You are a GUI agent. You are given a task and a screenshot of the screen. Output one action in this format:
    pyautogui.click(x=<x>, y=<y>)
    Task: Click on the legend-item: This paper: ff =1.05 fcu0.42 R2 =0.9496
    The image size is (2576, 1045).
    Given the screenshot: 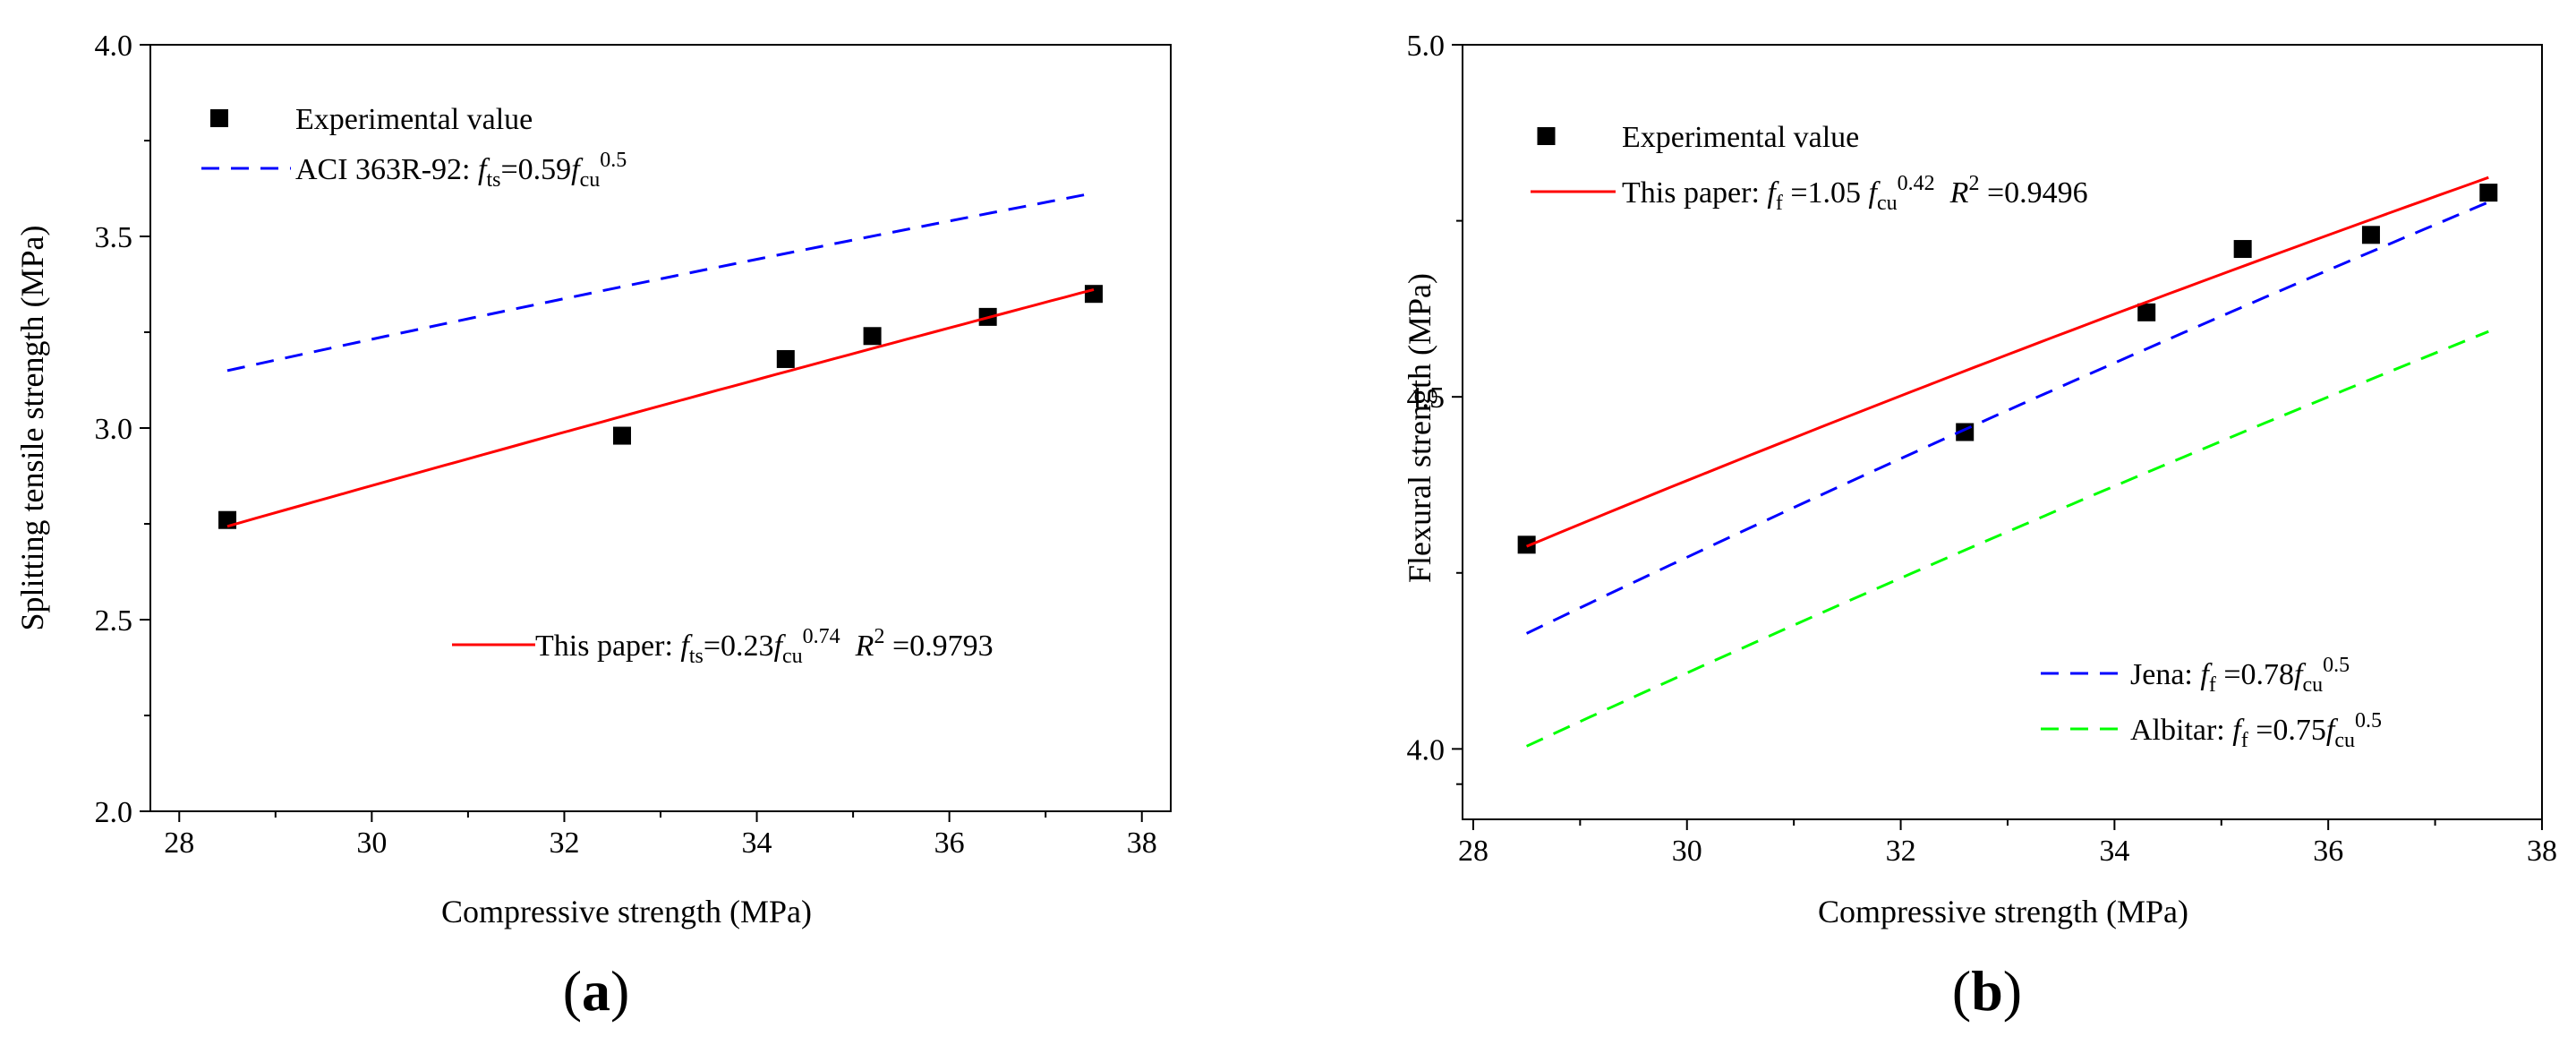 What is the action you would take?
    pyautogui.click(x=1809, y=193)
    